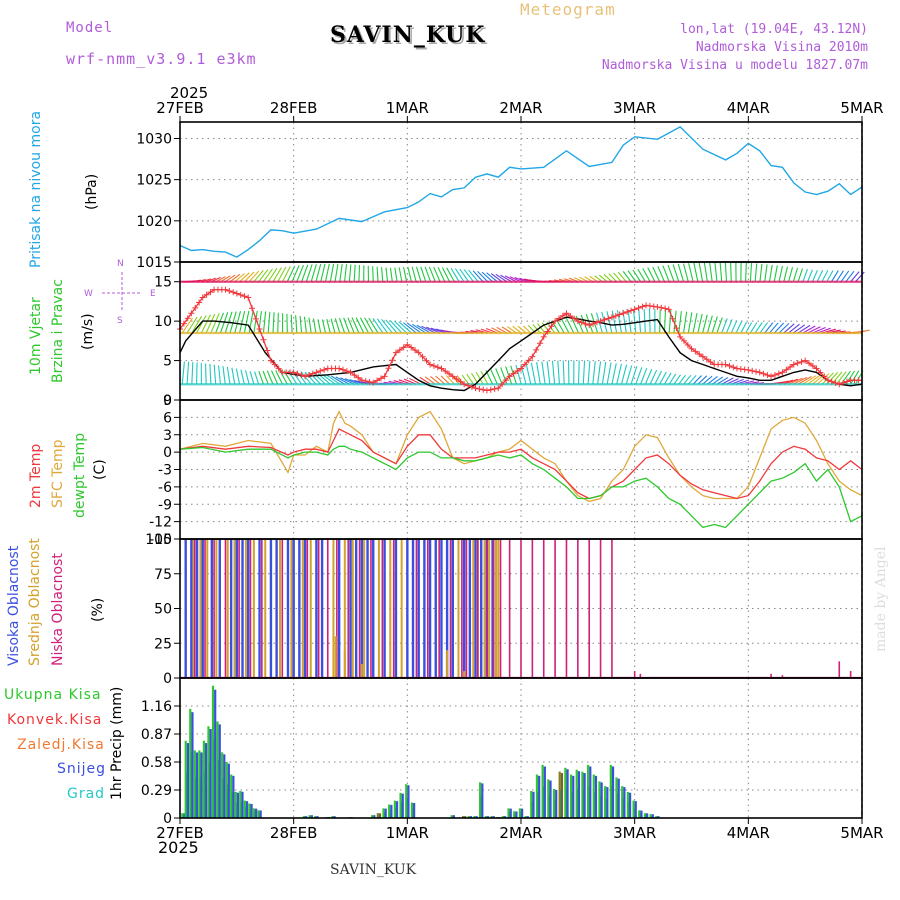 This screenshot has height=900, width=900. What do you see at coordinates (782, 676) in the screenshot?
I see `cloud-low-small-bar` at bounding box center [782, 676].